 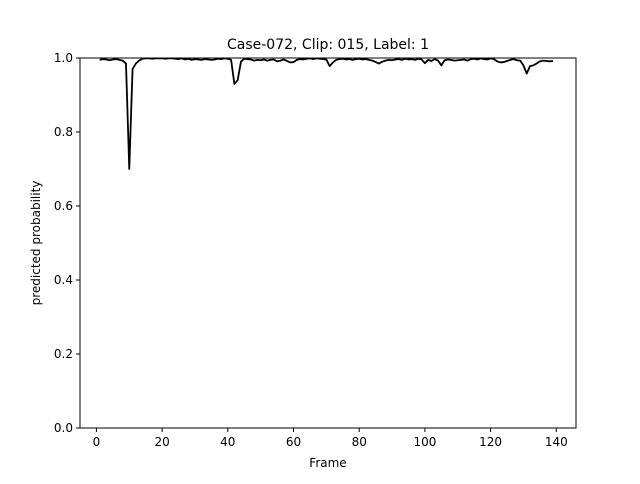 What do you see at coordinates (556, 442) in the screenshot?
I see `x-tick-label: 140` at bounding box center [556, 442].